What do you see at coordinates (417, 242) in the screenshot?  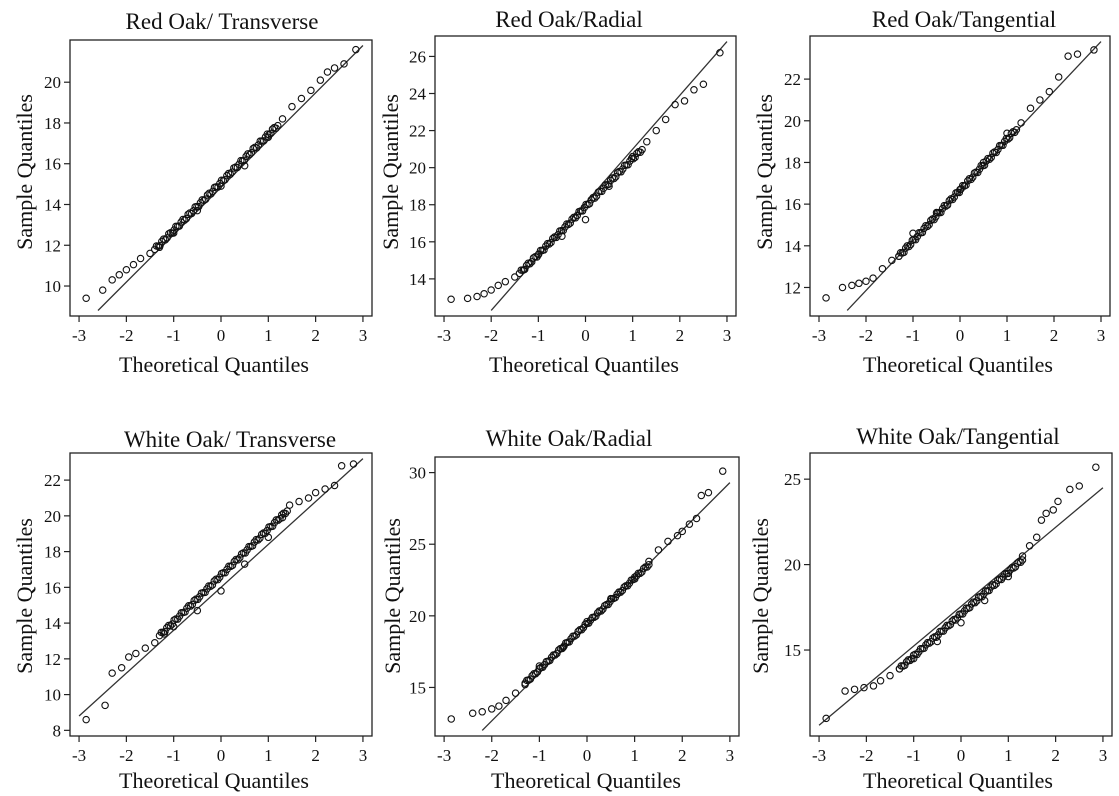 I see `y-tick-label: 16` at bounding box center [417, 242].